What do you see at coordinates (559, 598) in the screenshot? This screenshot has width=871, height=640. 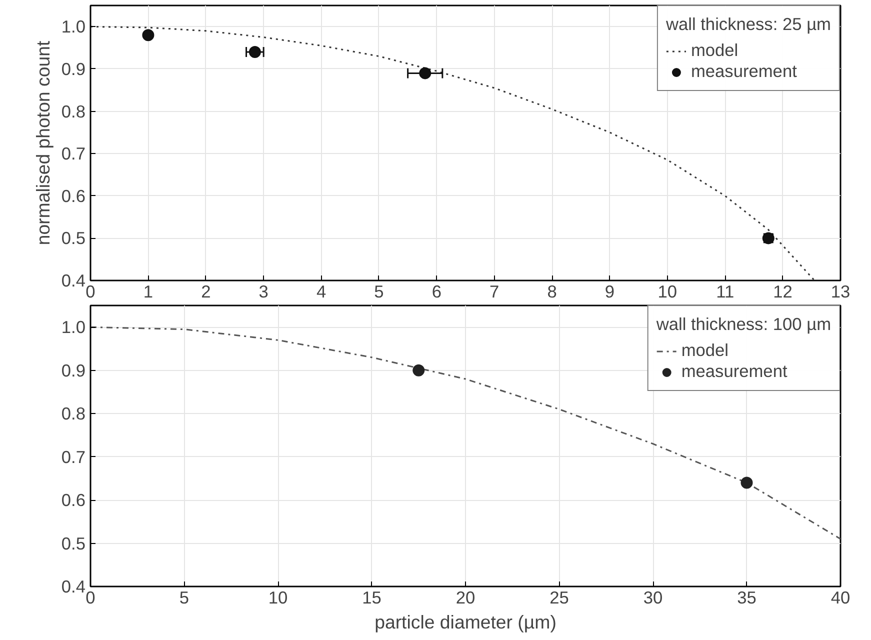 I see `x-tick-label: 25` at bounding box center [559, 598].